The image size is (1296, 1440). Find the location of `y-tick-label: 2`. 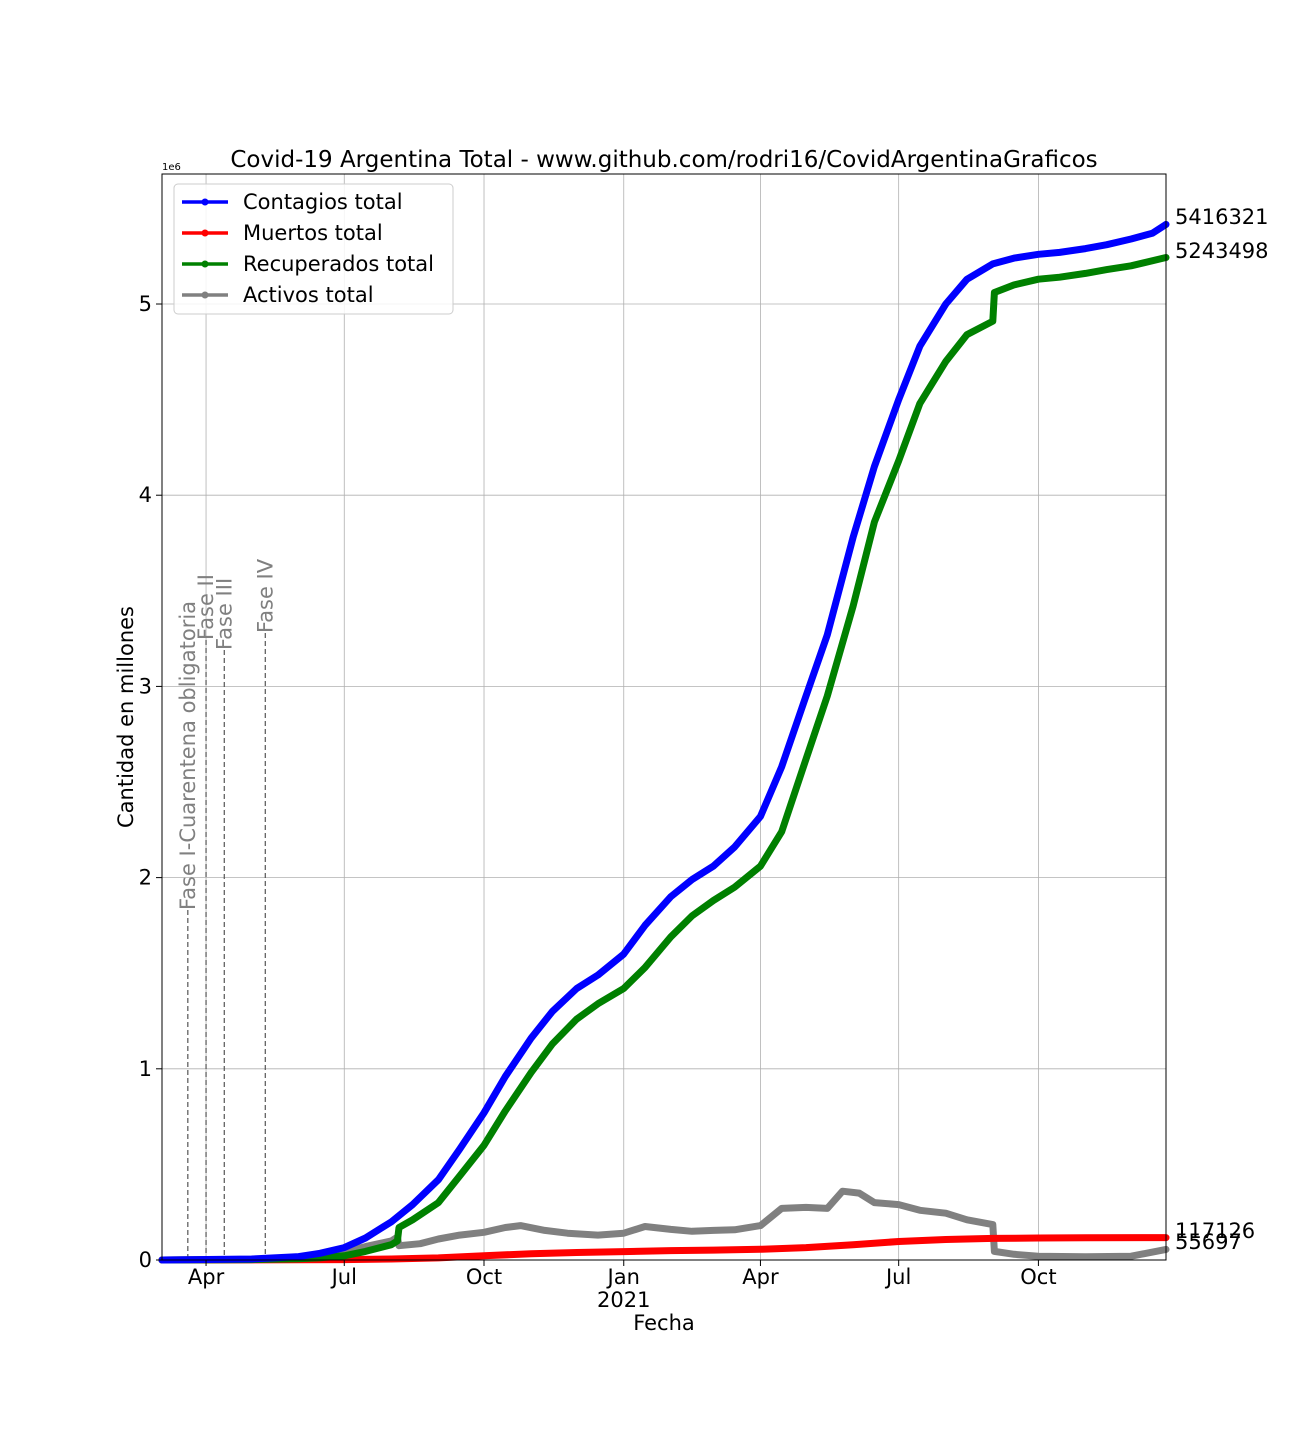

y-tick-label: 2 is located at coordinates (145, 878).